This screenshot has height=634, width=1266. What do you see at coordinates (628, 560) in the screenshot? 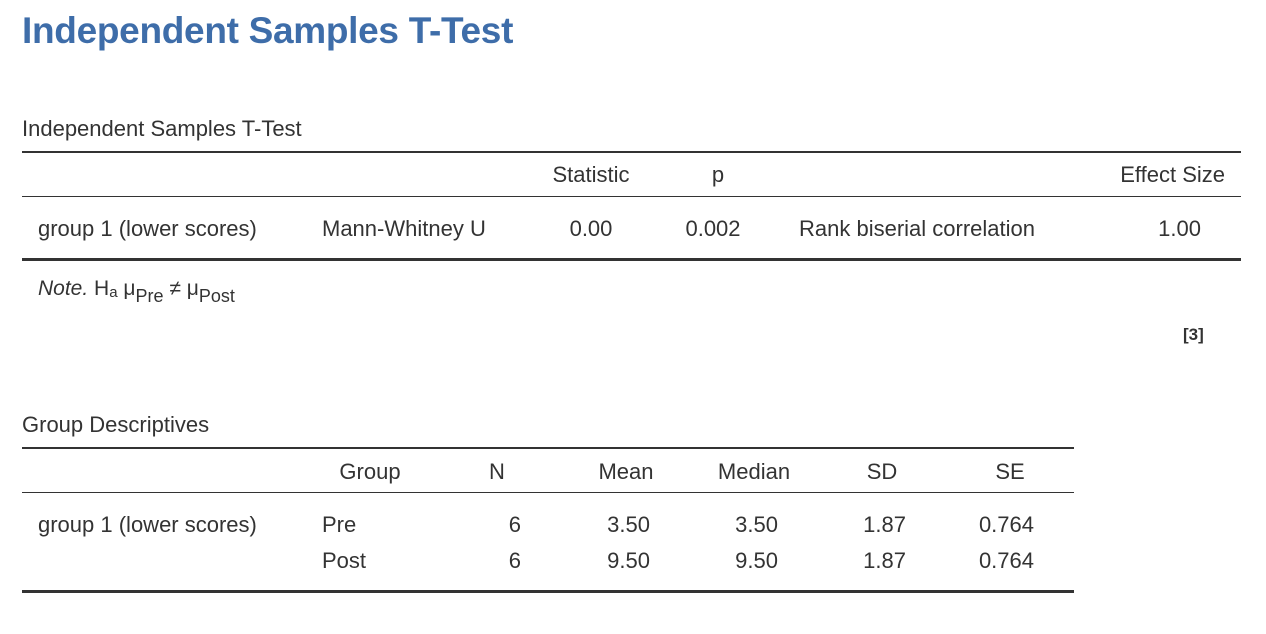
I see `desc-row-mean: 9.50` at bounding box center [628, 560].